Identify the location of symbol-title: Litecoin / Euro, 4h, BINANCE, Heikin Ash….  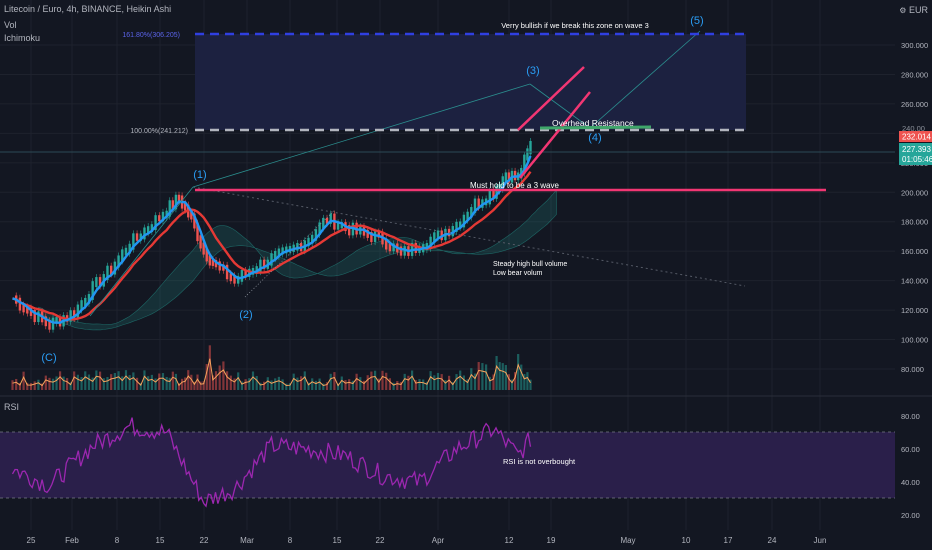
(88, 9).